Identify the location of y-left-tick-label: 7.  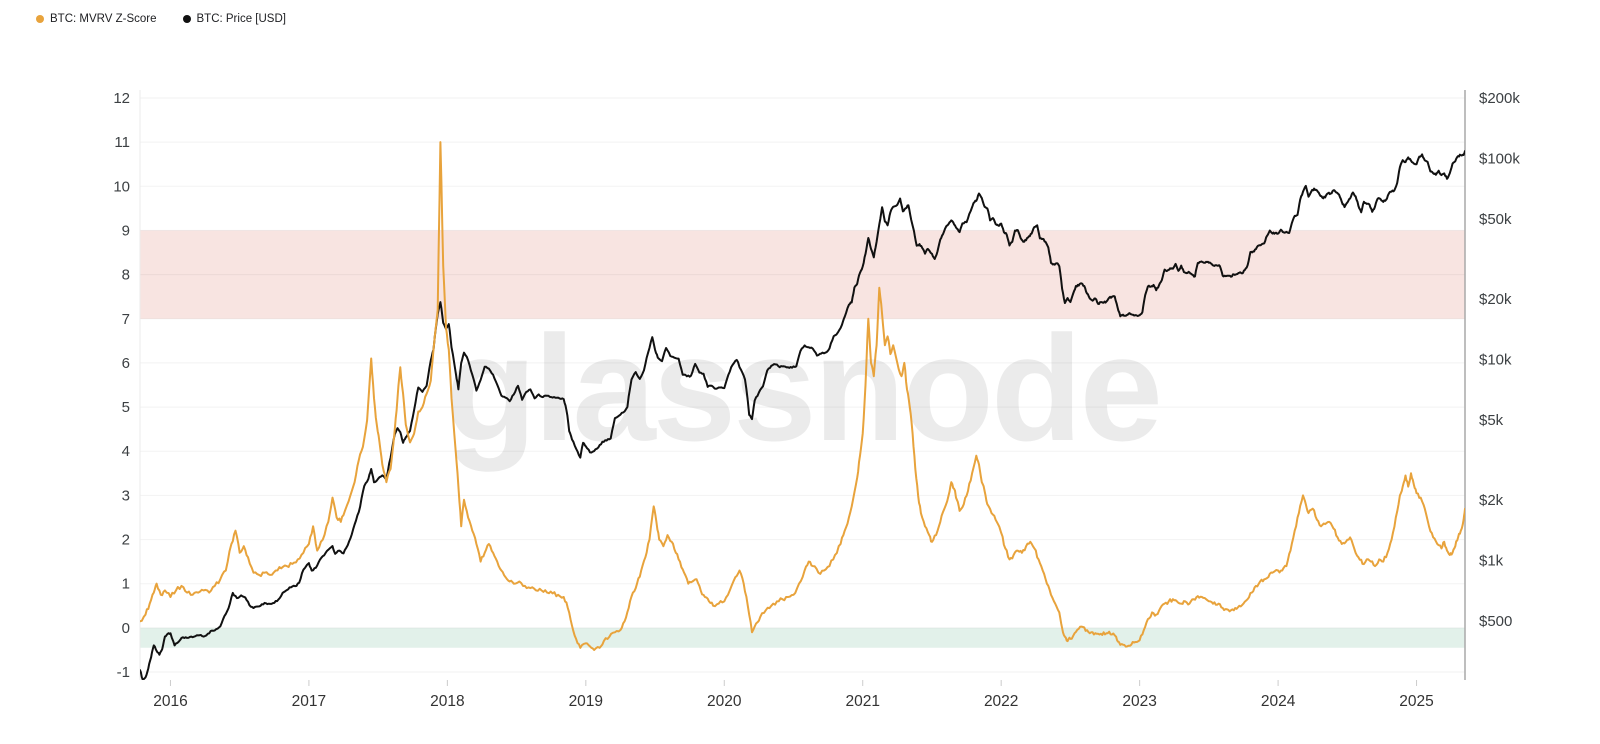
(126, 319).